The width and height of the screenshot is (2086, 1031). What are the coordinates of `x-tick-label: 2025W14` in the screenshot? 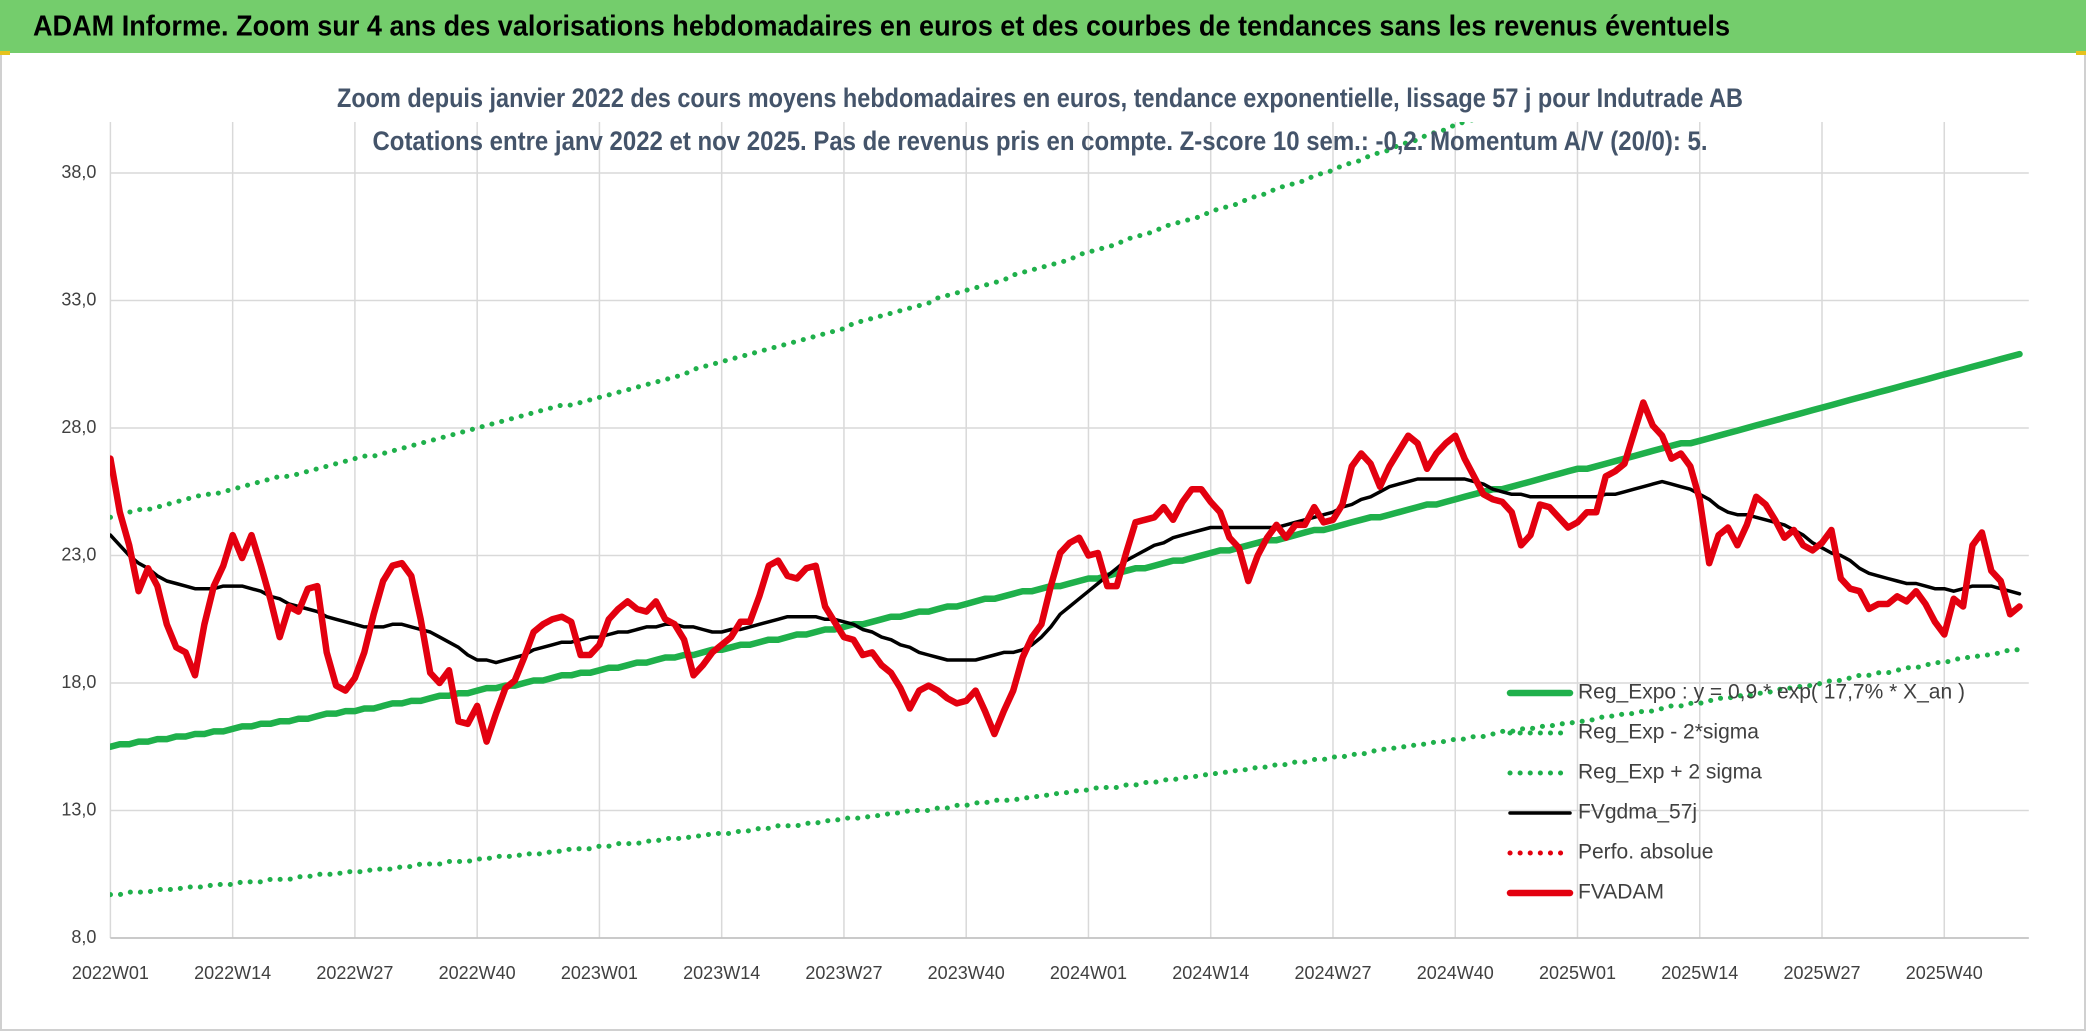 It's located at (1699, 973).